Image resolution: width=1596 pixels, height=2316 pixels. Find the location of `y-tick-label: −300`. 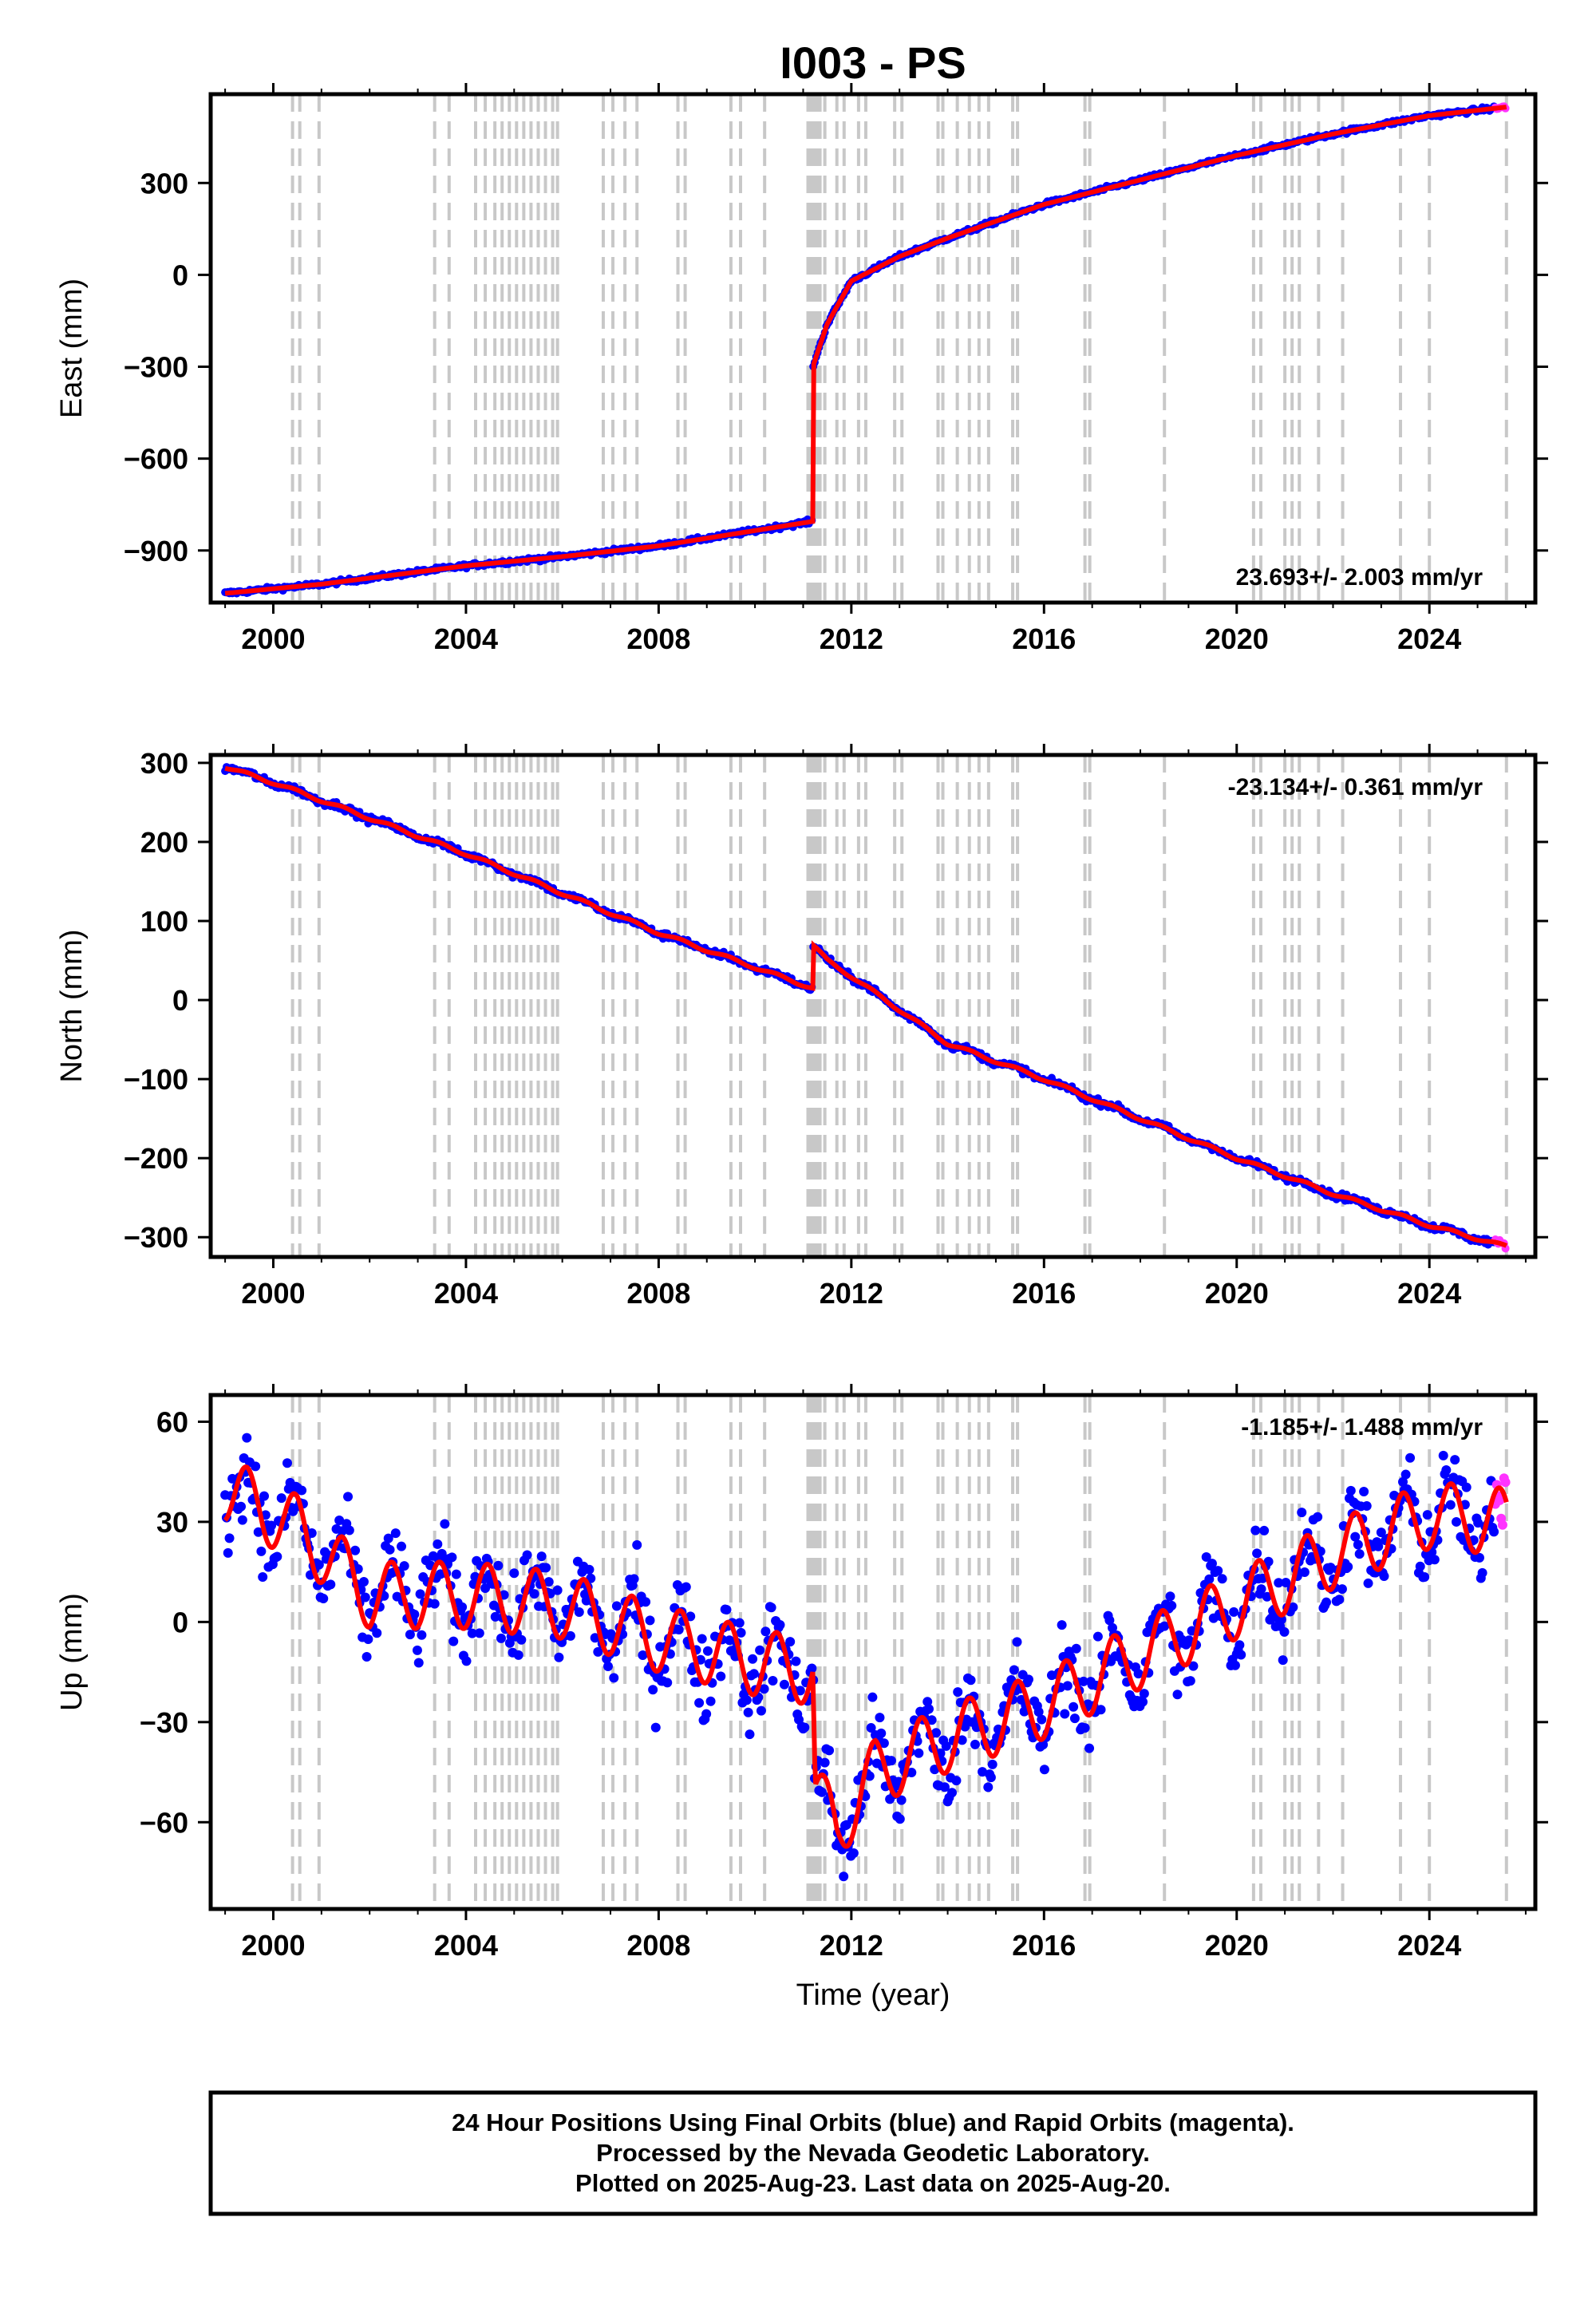

y-tick-label: −300 is located at coordinates (156, 1237).